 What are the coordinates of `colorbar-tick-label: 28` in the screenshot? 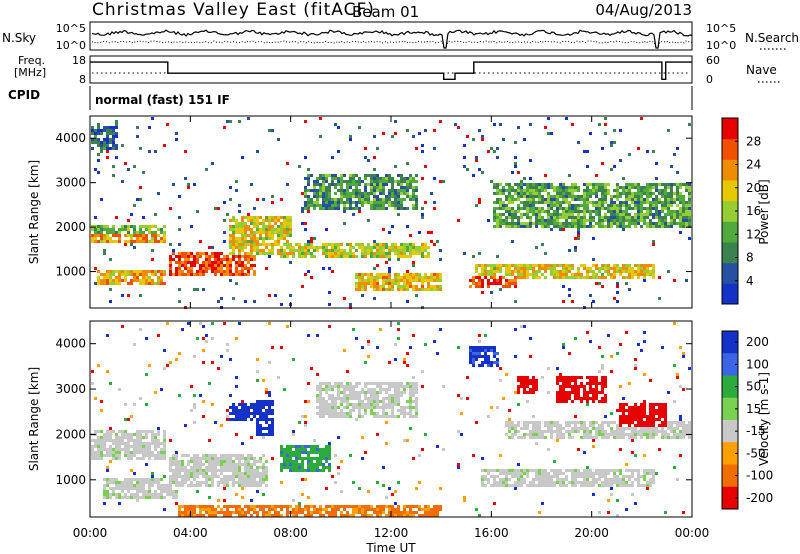 It's located at (753, 141).